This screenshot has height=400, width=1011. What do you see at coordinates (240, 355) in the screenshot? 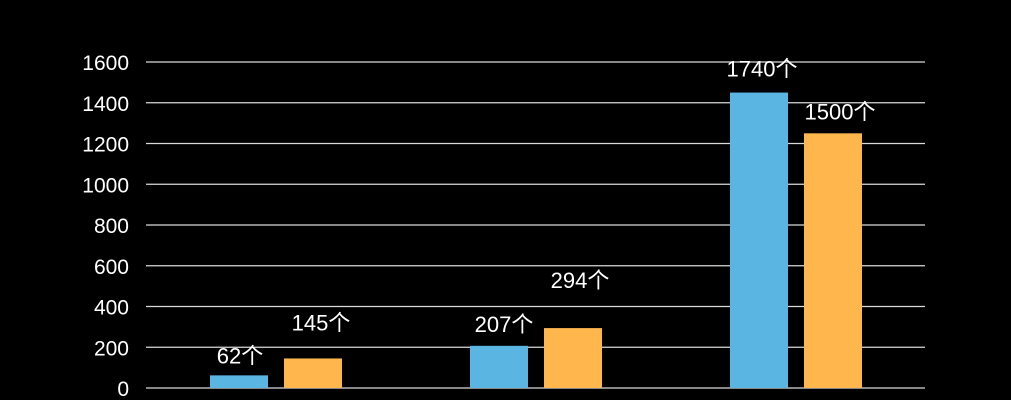
I see `data-label: 62个` at bounding box center [240, 355].